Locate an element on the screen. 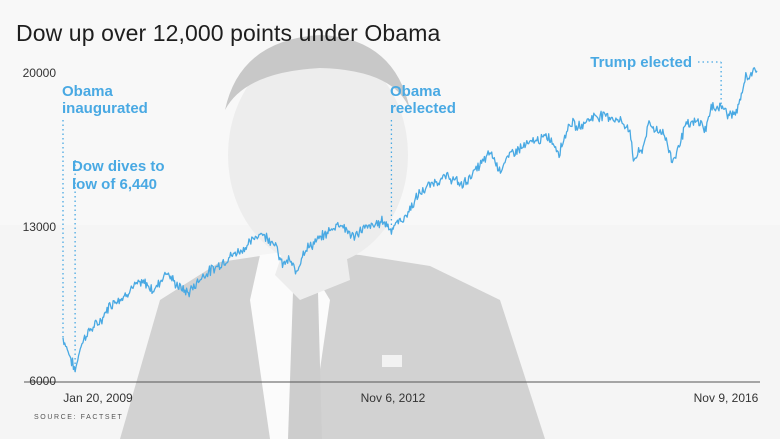 This screenshot has height=439, width=780. annotation-label: Trump elected is located at coordinates (641, 62).